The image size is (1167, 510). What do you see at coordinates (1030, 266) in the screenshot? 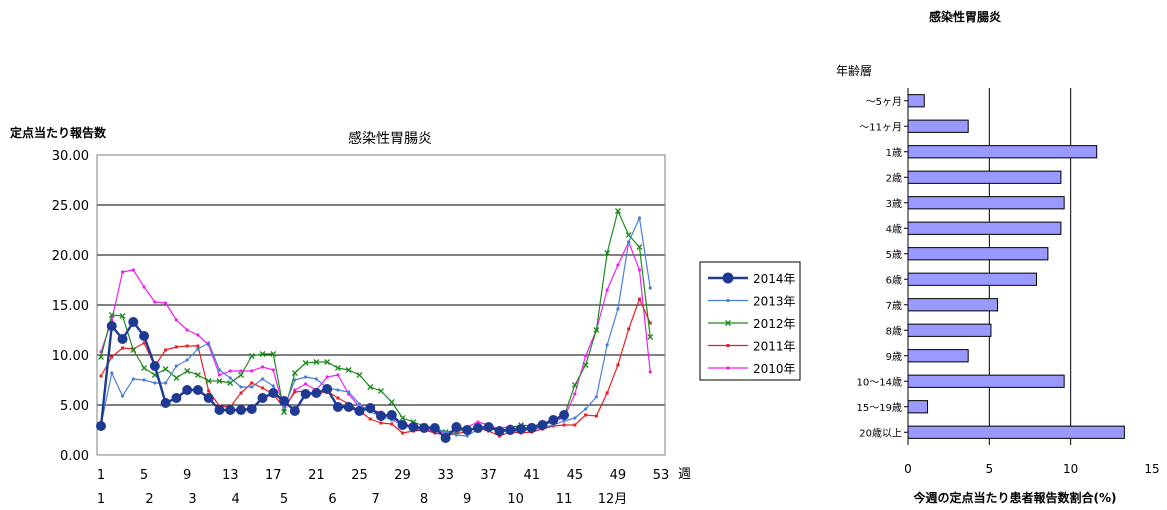
I see `bar-chart-gridlines` at bounding box center [1030, 266].